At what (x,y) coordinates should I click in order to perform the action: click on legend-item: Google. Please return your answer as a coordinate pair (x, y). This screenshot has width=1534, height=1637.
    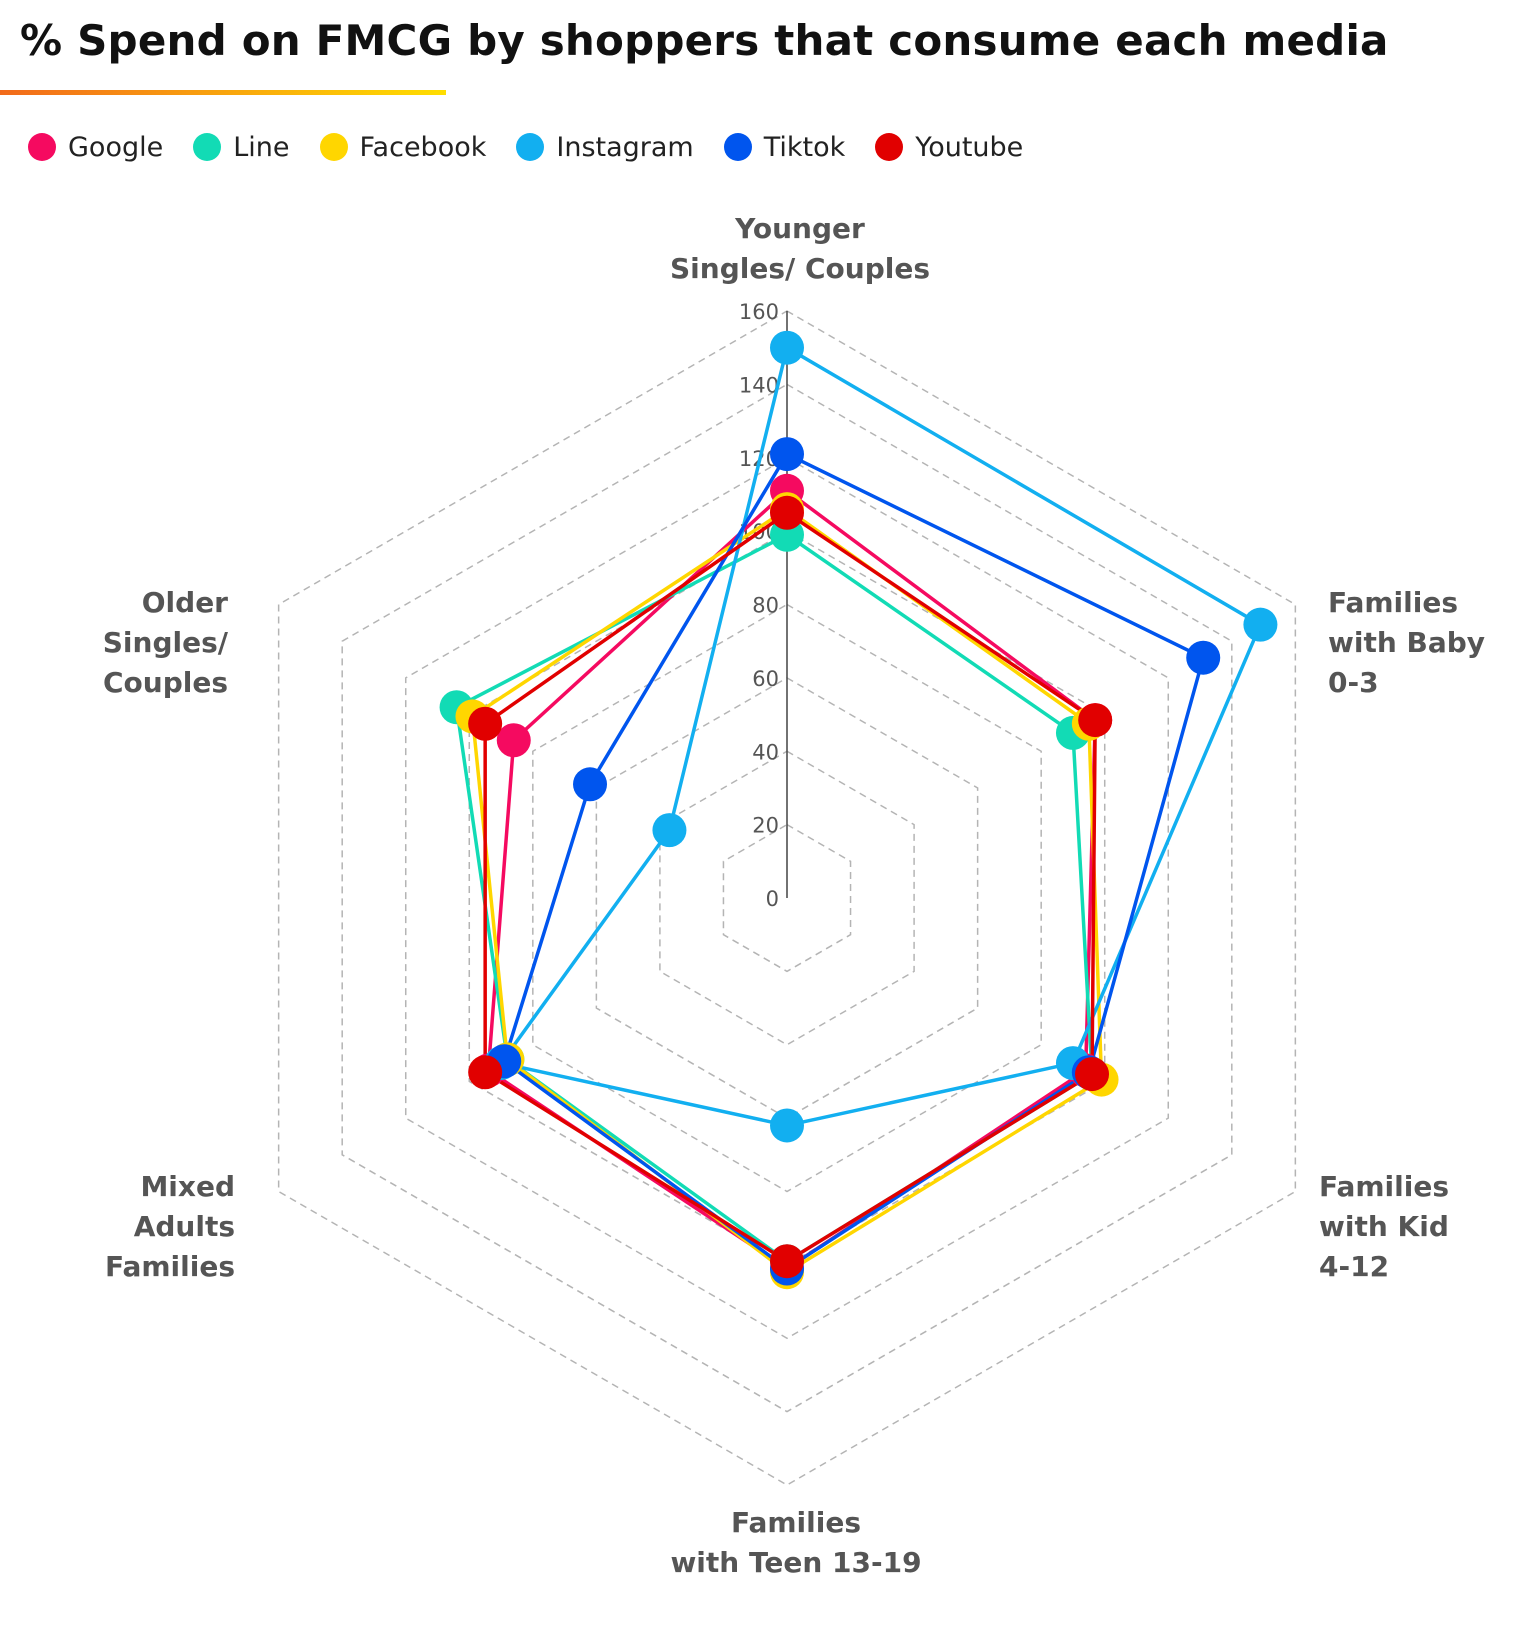
    Looking at the image, I should click on (95, 147).